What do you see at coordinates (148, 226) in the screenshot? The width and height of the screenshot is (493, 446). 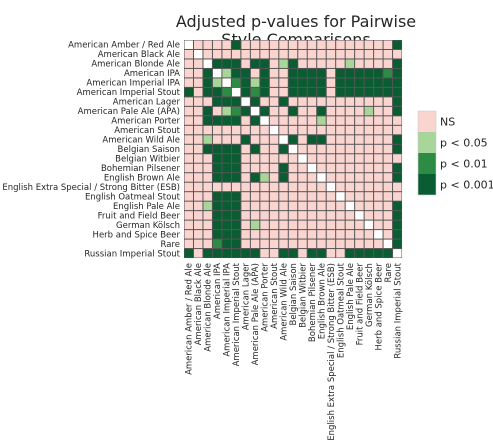 I see `y-tick-label: German Kölsch` at bounding box center [148, 226].